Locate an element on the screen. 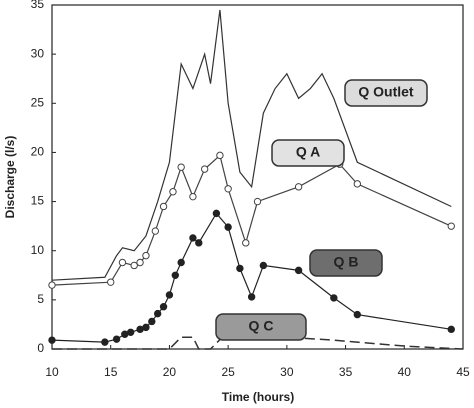  series-label: Q B is located at coordinates (346, 262).